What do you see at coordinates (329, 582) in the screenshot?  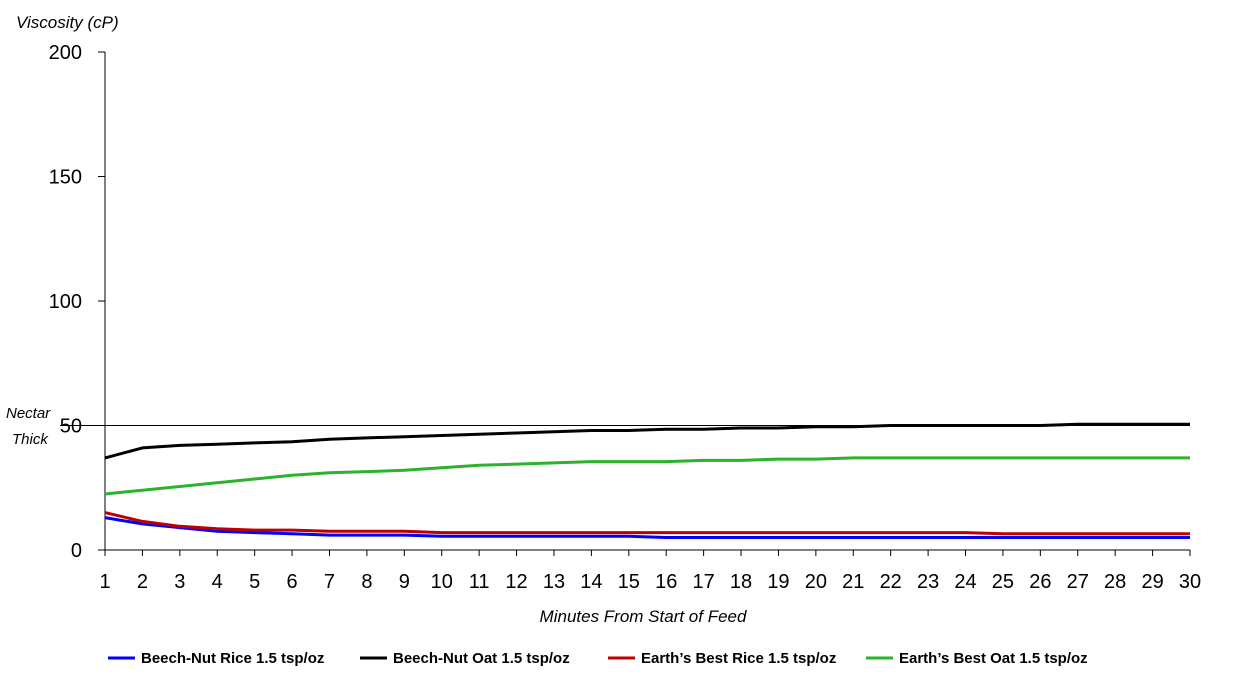 I see `x-tick-label: 7` at bounding box center [329, 582].